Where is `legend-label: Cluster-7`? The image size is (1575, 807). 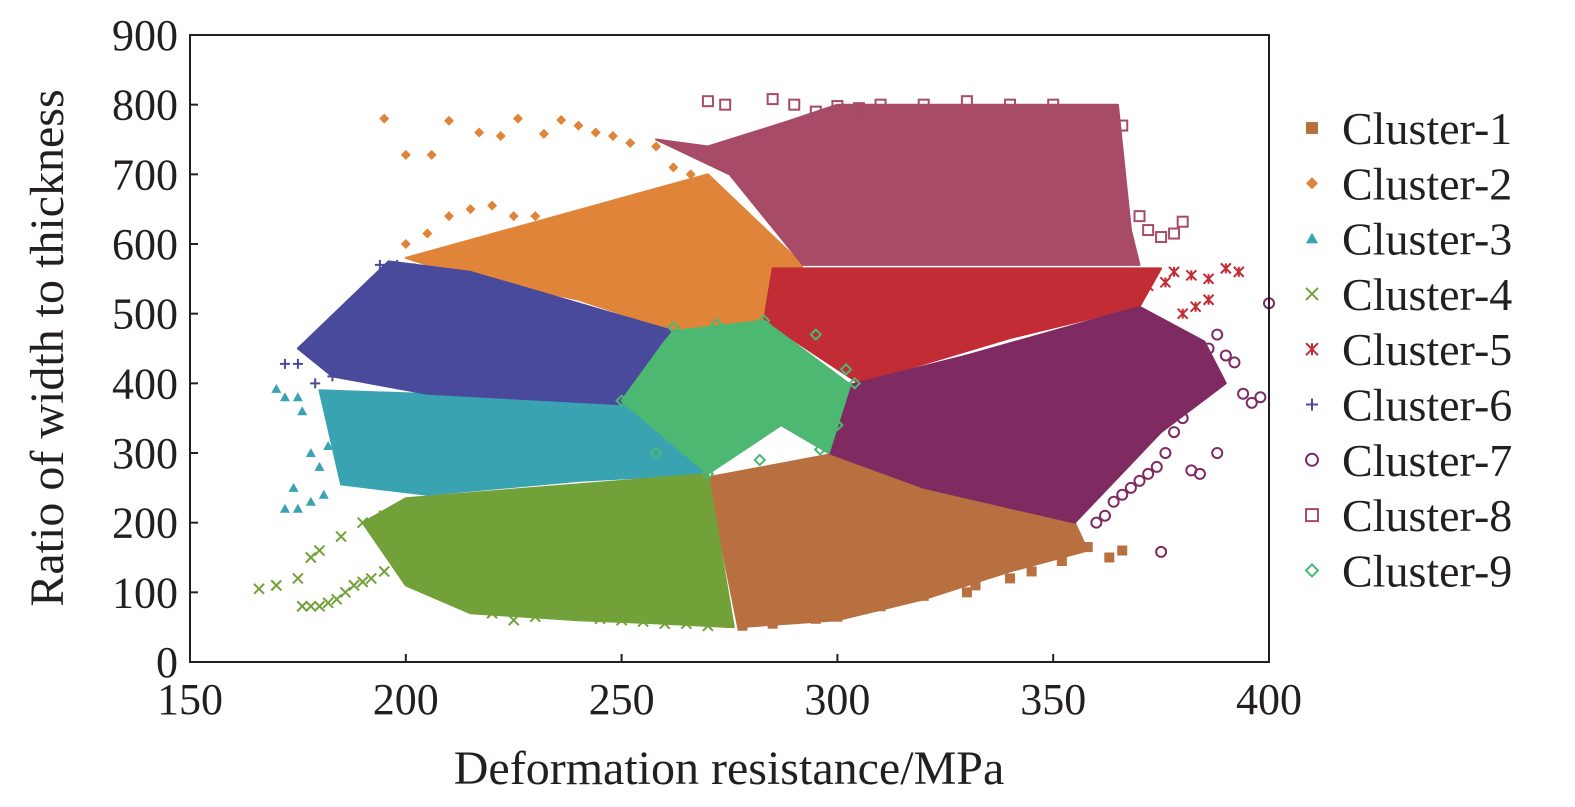 legend-label: Cluster-7 is located at coordinates (1427, 460).